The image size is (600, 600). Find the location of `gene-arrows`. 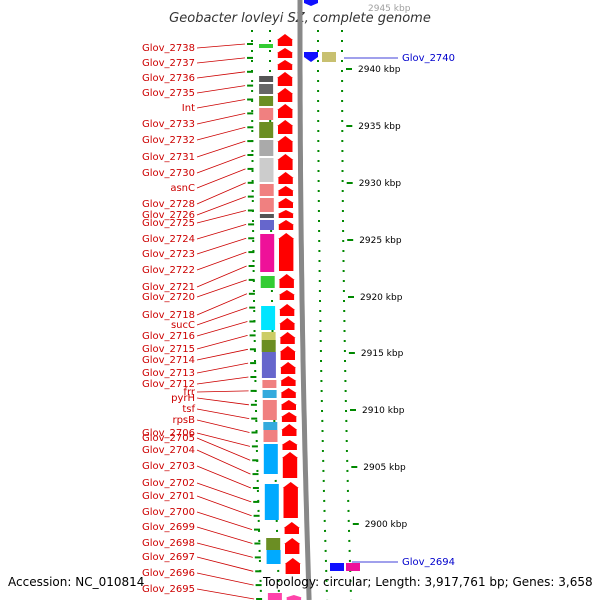

gene-arrows is located at coordinates (297, 300).